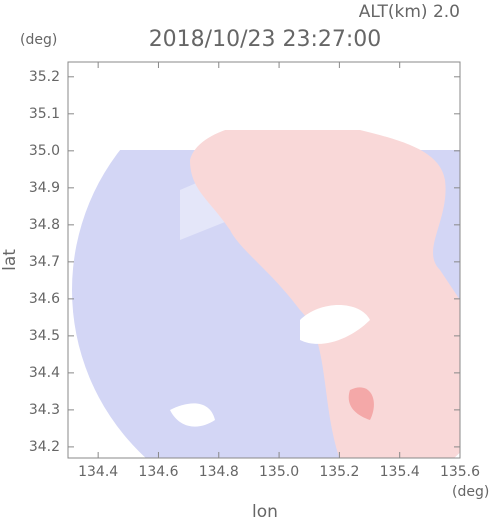  What do you see at coordinates (44, 77) in the screenshot?
I see `y-tick-label: 35.2` at bounding box center [44, 77].